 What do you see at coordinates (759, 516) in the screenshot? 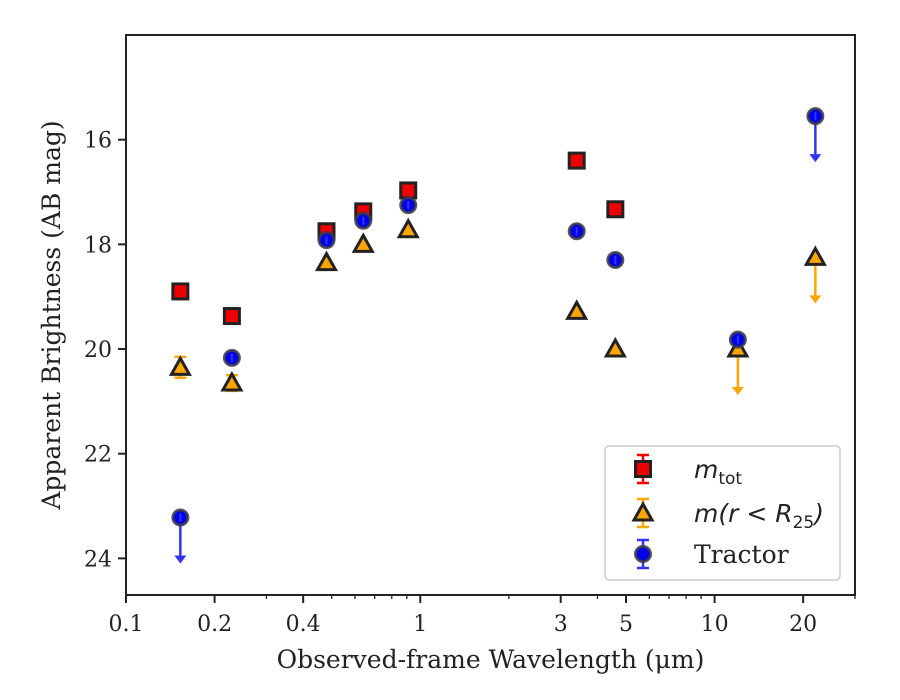
I see `legend-label: m(r < R25)` at bounding box center [759, 516].